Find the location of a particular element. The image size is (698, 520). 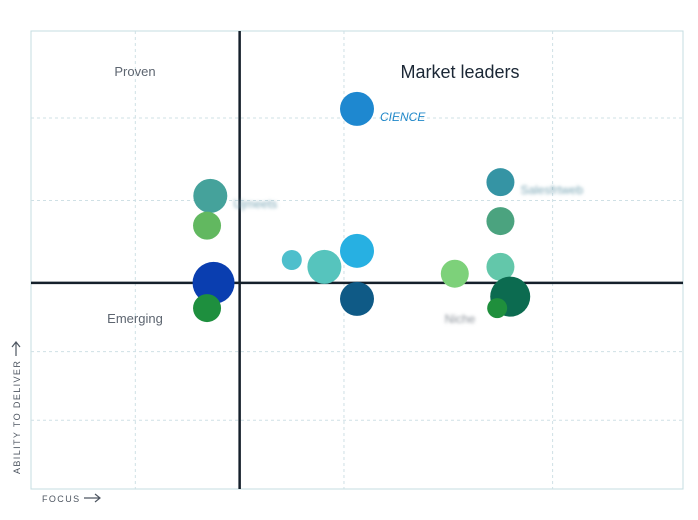

data-point-label: Ujmeets is located at coordinates (255, 204).